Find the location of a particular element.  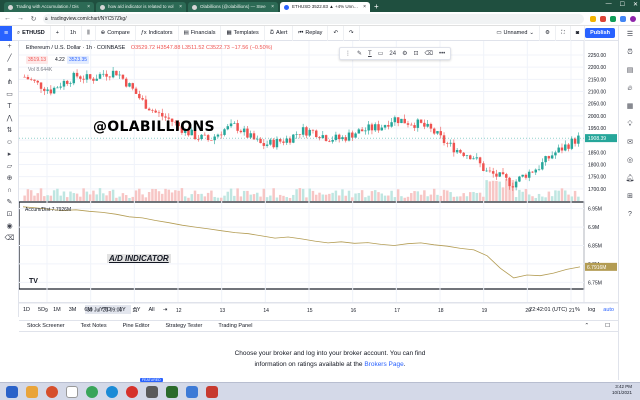

color-icon: ▭ is located at coordinates (380, 54).